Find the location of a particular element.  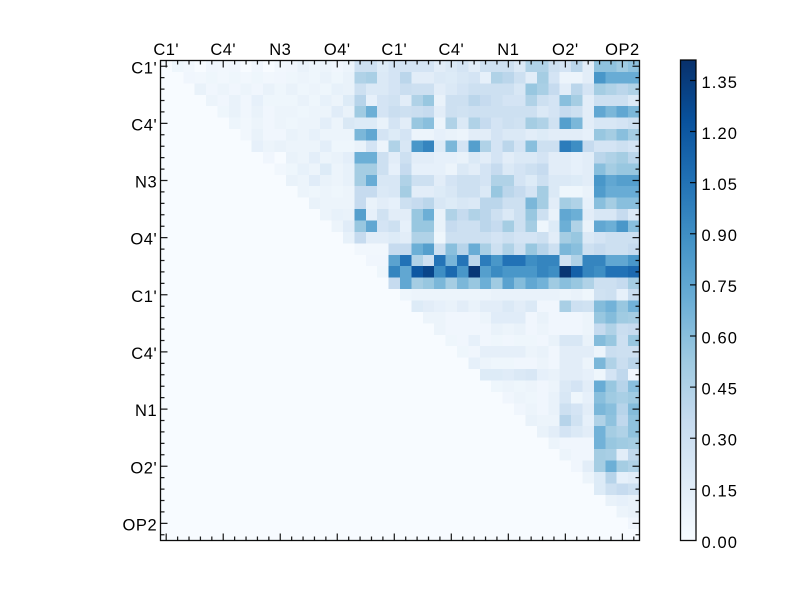

svg-text: 0.45 is located at coordinates (720, 389).